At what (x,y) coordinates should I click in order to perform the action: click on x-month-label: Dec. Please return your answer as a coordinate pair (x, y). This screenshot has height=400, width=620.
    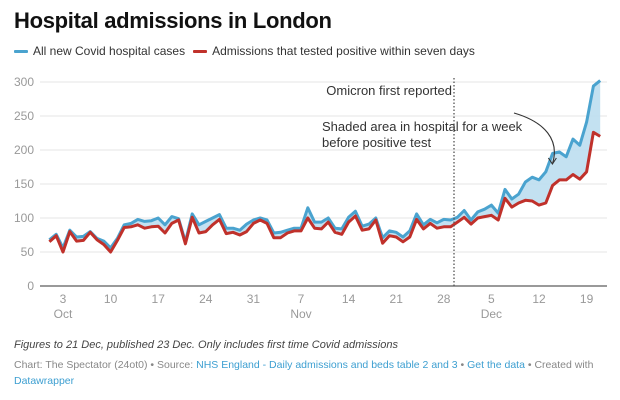
    Looking at the image, I should click on (491, 314).